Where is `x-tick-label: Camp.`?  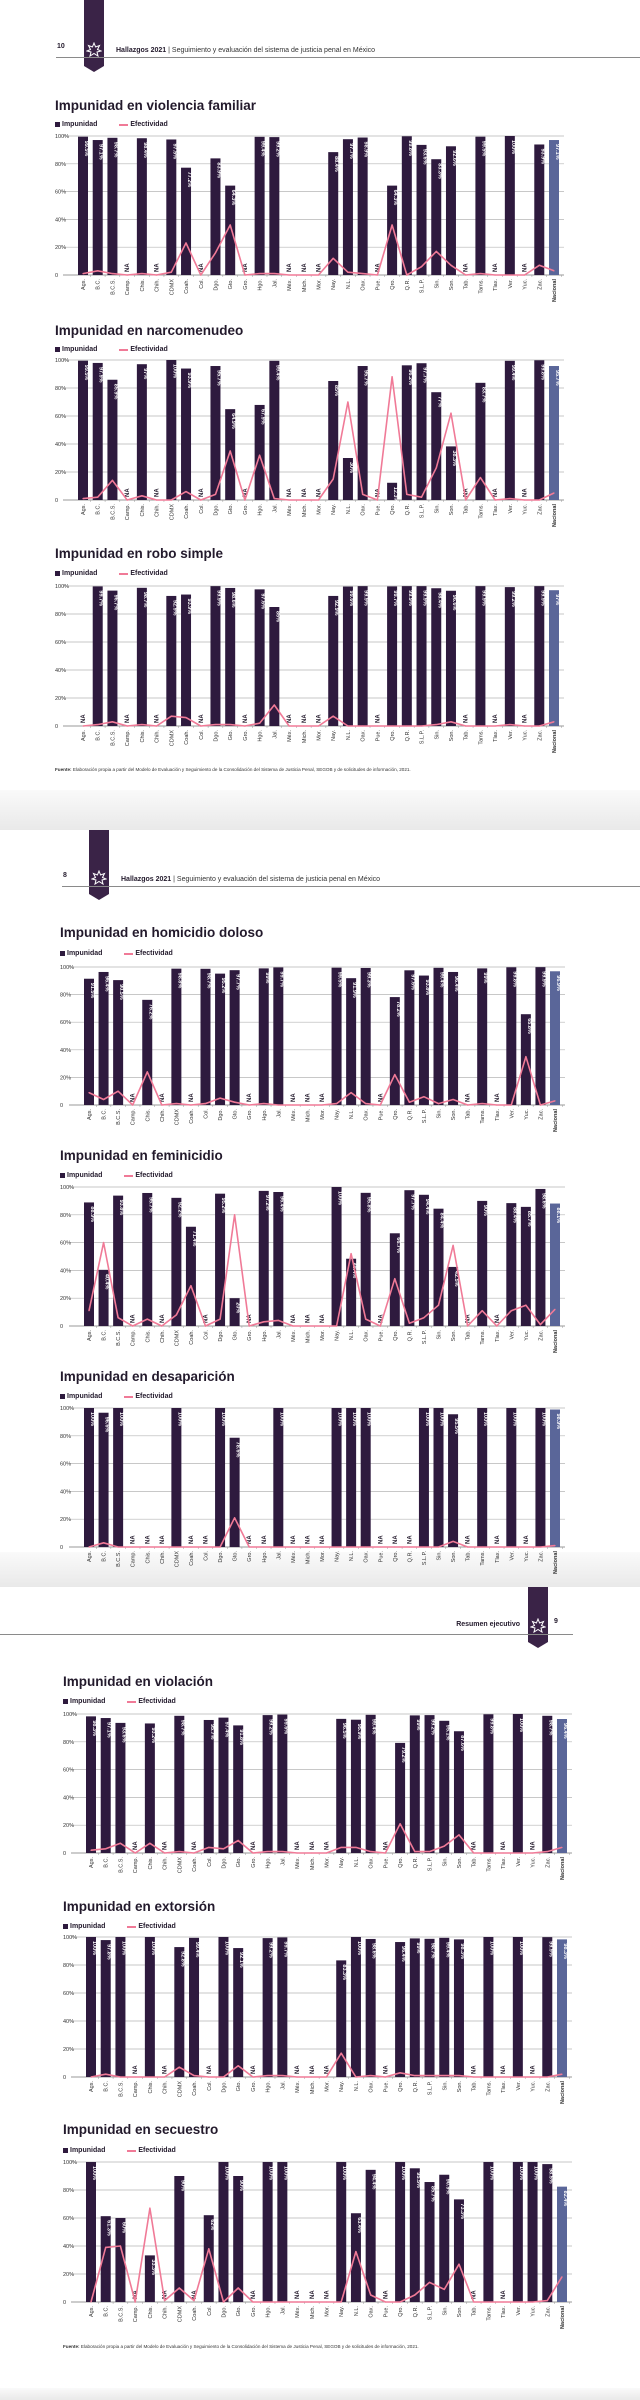 x-tick-label: Camp. is located at coordinates (128, 512).